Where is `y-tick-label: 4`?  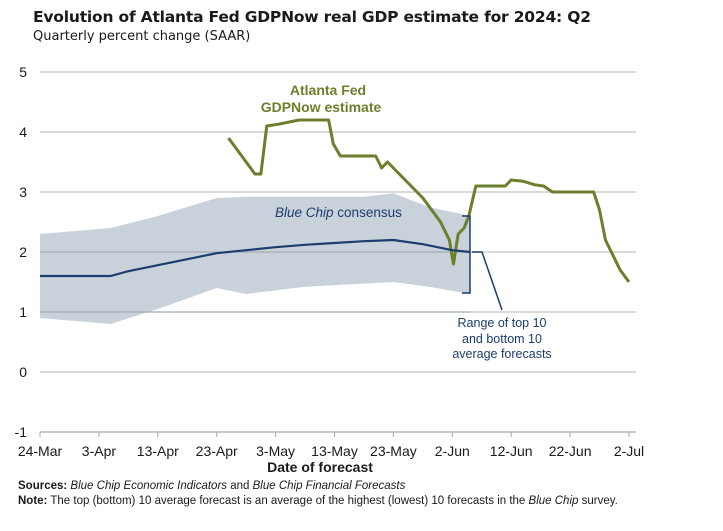
y-tick-label: 4 is located at coordinates (23, 132).